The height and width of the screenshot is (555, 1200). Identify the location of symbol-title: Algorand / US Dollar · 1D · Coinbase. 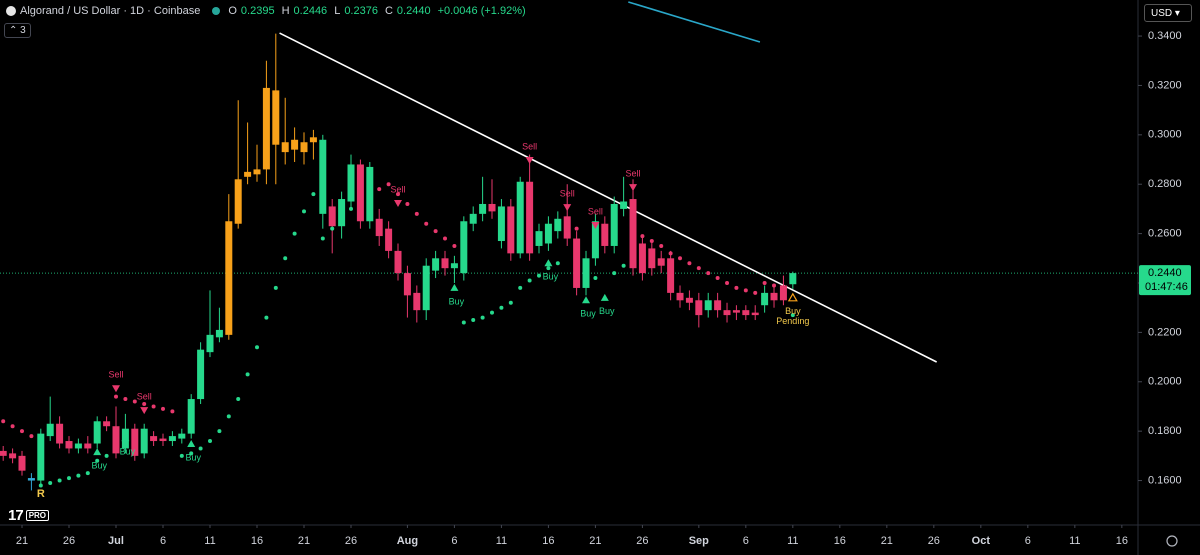
(110, 11).